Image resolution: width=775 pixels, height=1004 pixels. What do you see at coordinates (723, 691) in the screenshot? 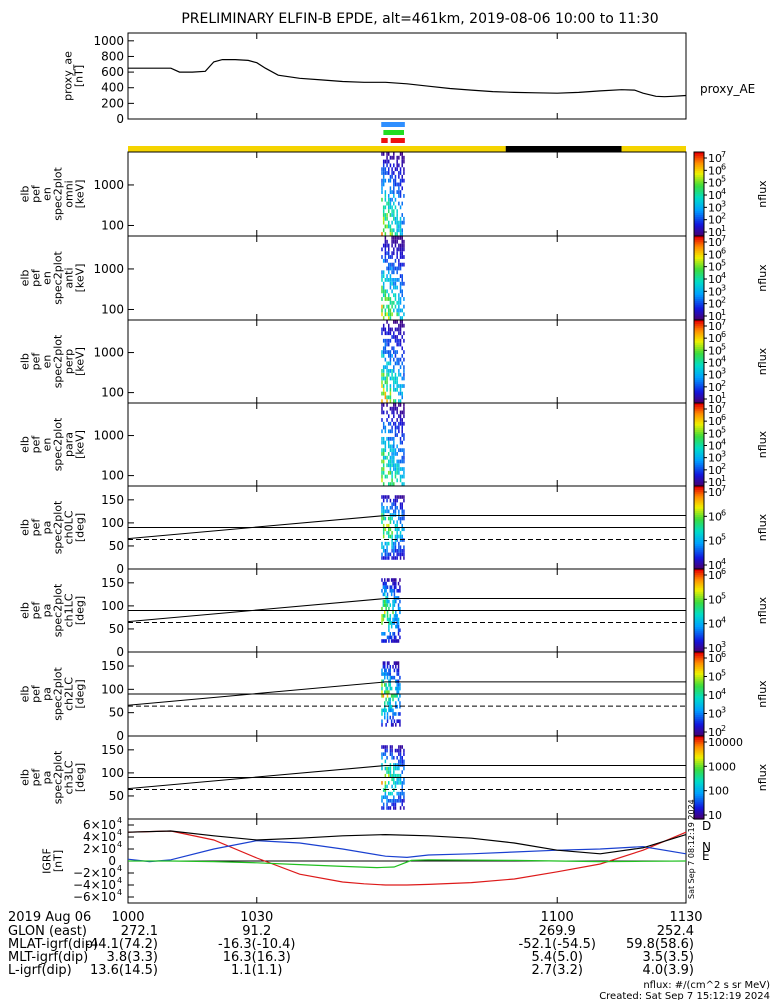
I see `spec8-ztick-exp: 4` at bounding box center [723, 691].